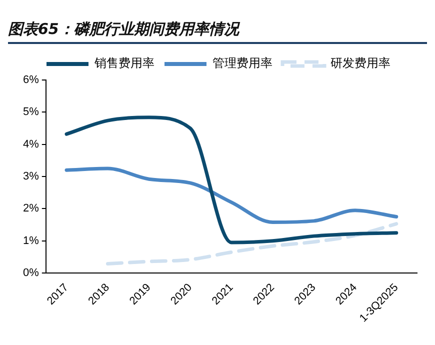 This screenshot has height=345, width=435. Describe the element at coordinates (360, 63) in the screenshot. I see `legend-label: 研发费用率` at that location.